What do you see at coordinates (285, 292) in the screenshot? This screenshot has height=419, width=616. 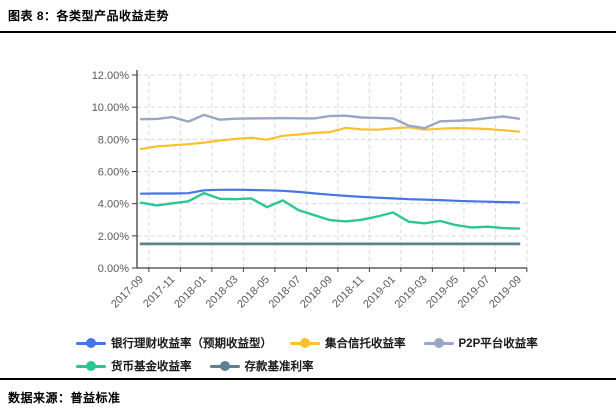 I see `svg-text: 2018-07` at bounding box center [285, 292].